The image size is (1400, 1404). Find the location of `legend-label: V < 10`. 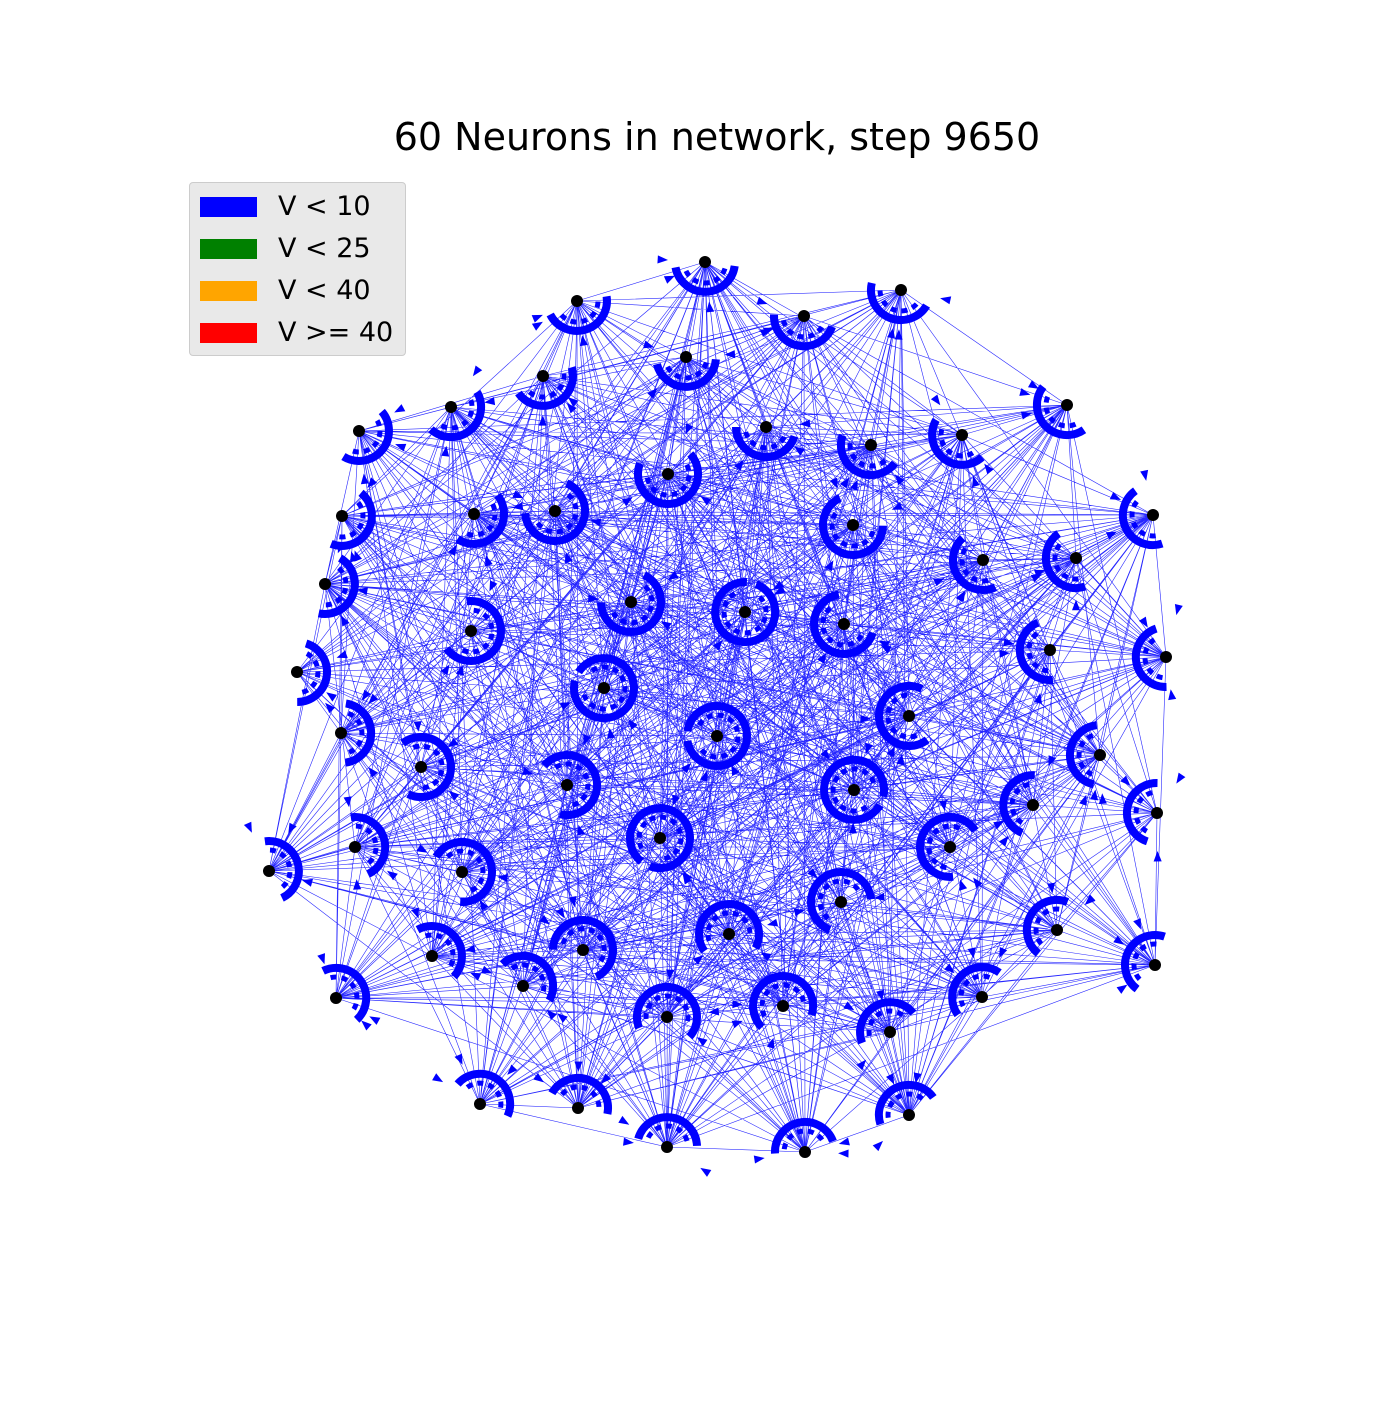

legend-label: V < 10 is located at coordinates (324, 206).